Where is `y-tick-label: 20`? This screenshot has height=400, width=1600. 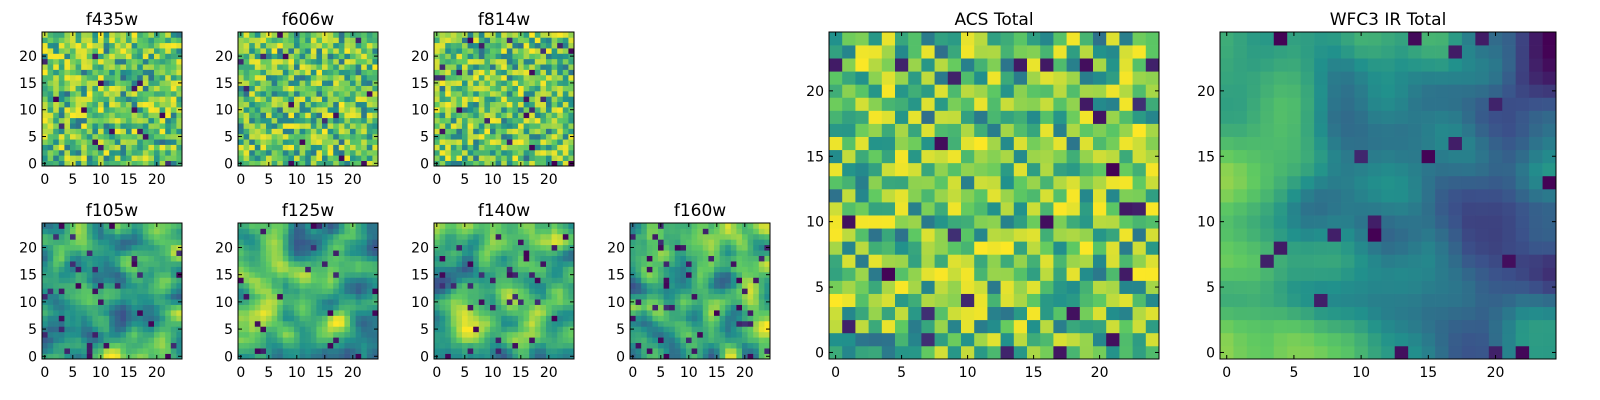
y-tick-label: 20 is located at coordinates (28, 57).